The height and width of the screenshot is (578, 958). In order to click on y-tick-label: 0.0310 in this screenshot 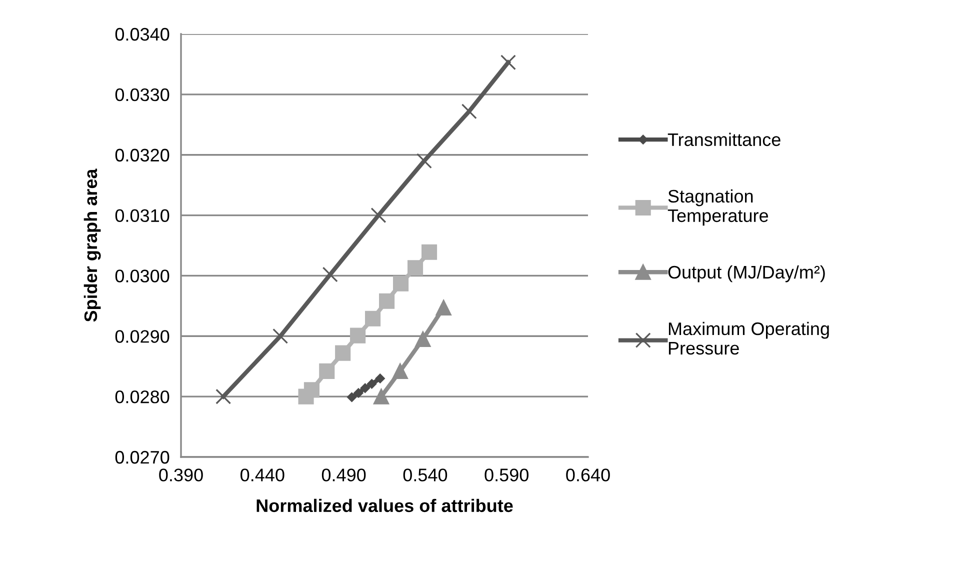, I will do `click(142, 215)`.